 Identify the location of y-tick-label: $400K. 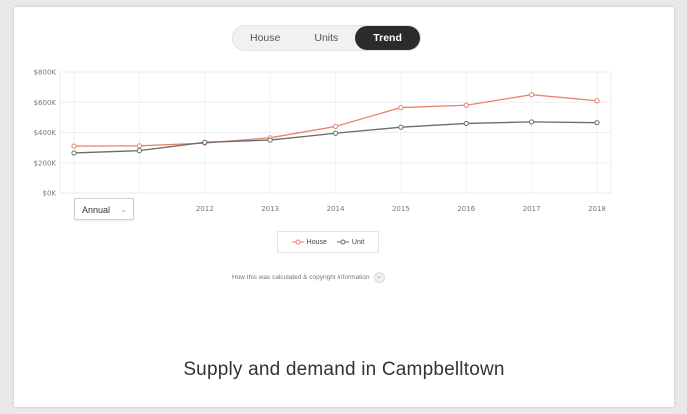
(45, 133).